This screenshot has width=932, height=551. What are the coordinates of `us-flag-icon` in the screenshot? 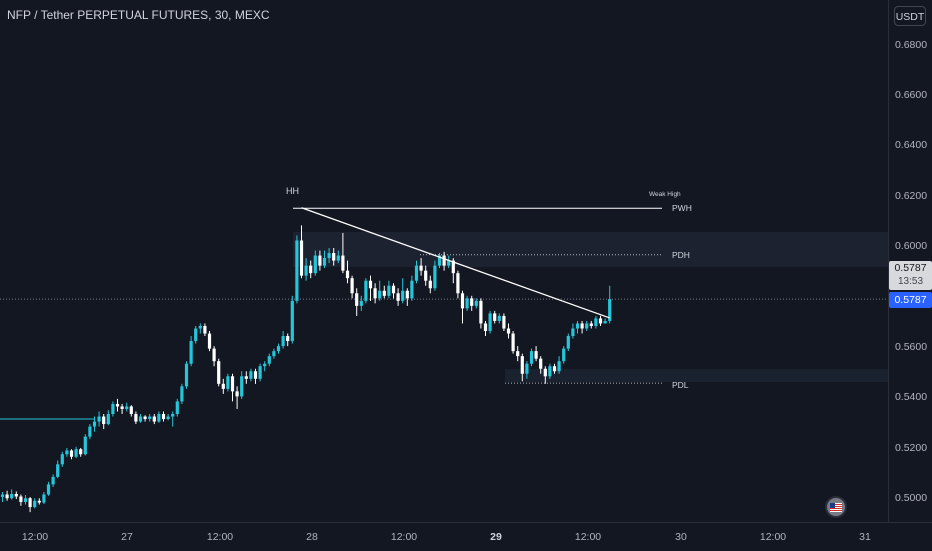 It's located at (836, 507).